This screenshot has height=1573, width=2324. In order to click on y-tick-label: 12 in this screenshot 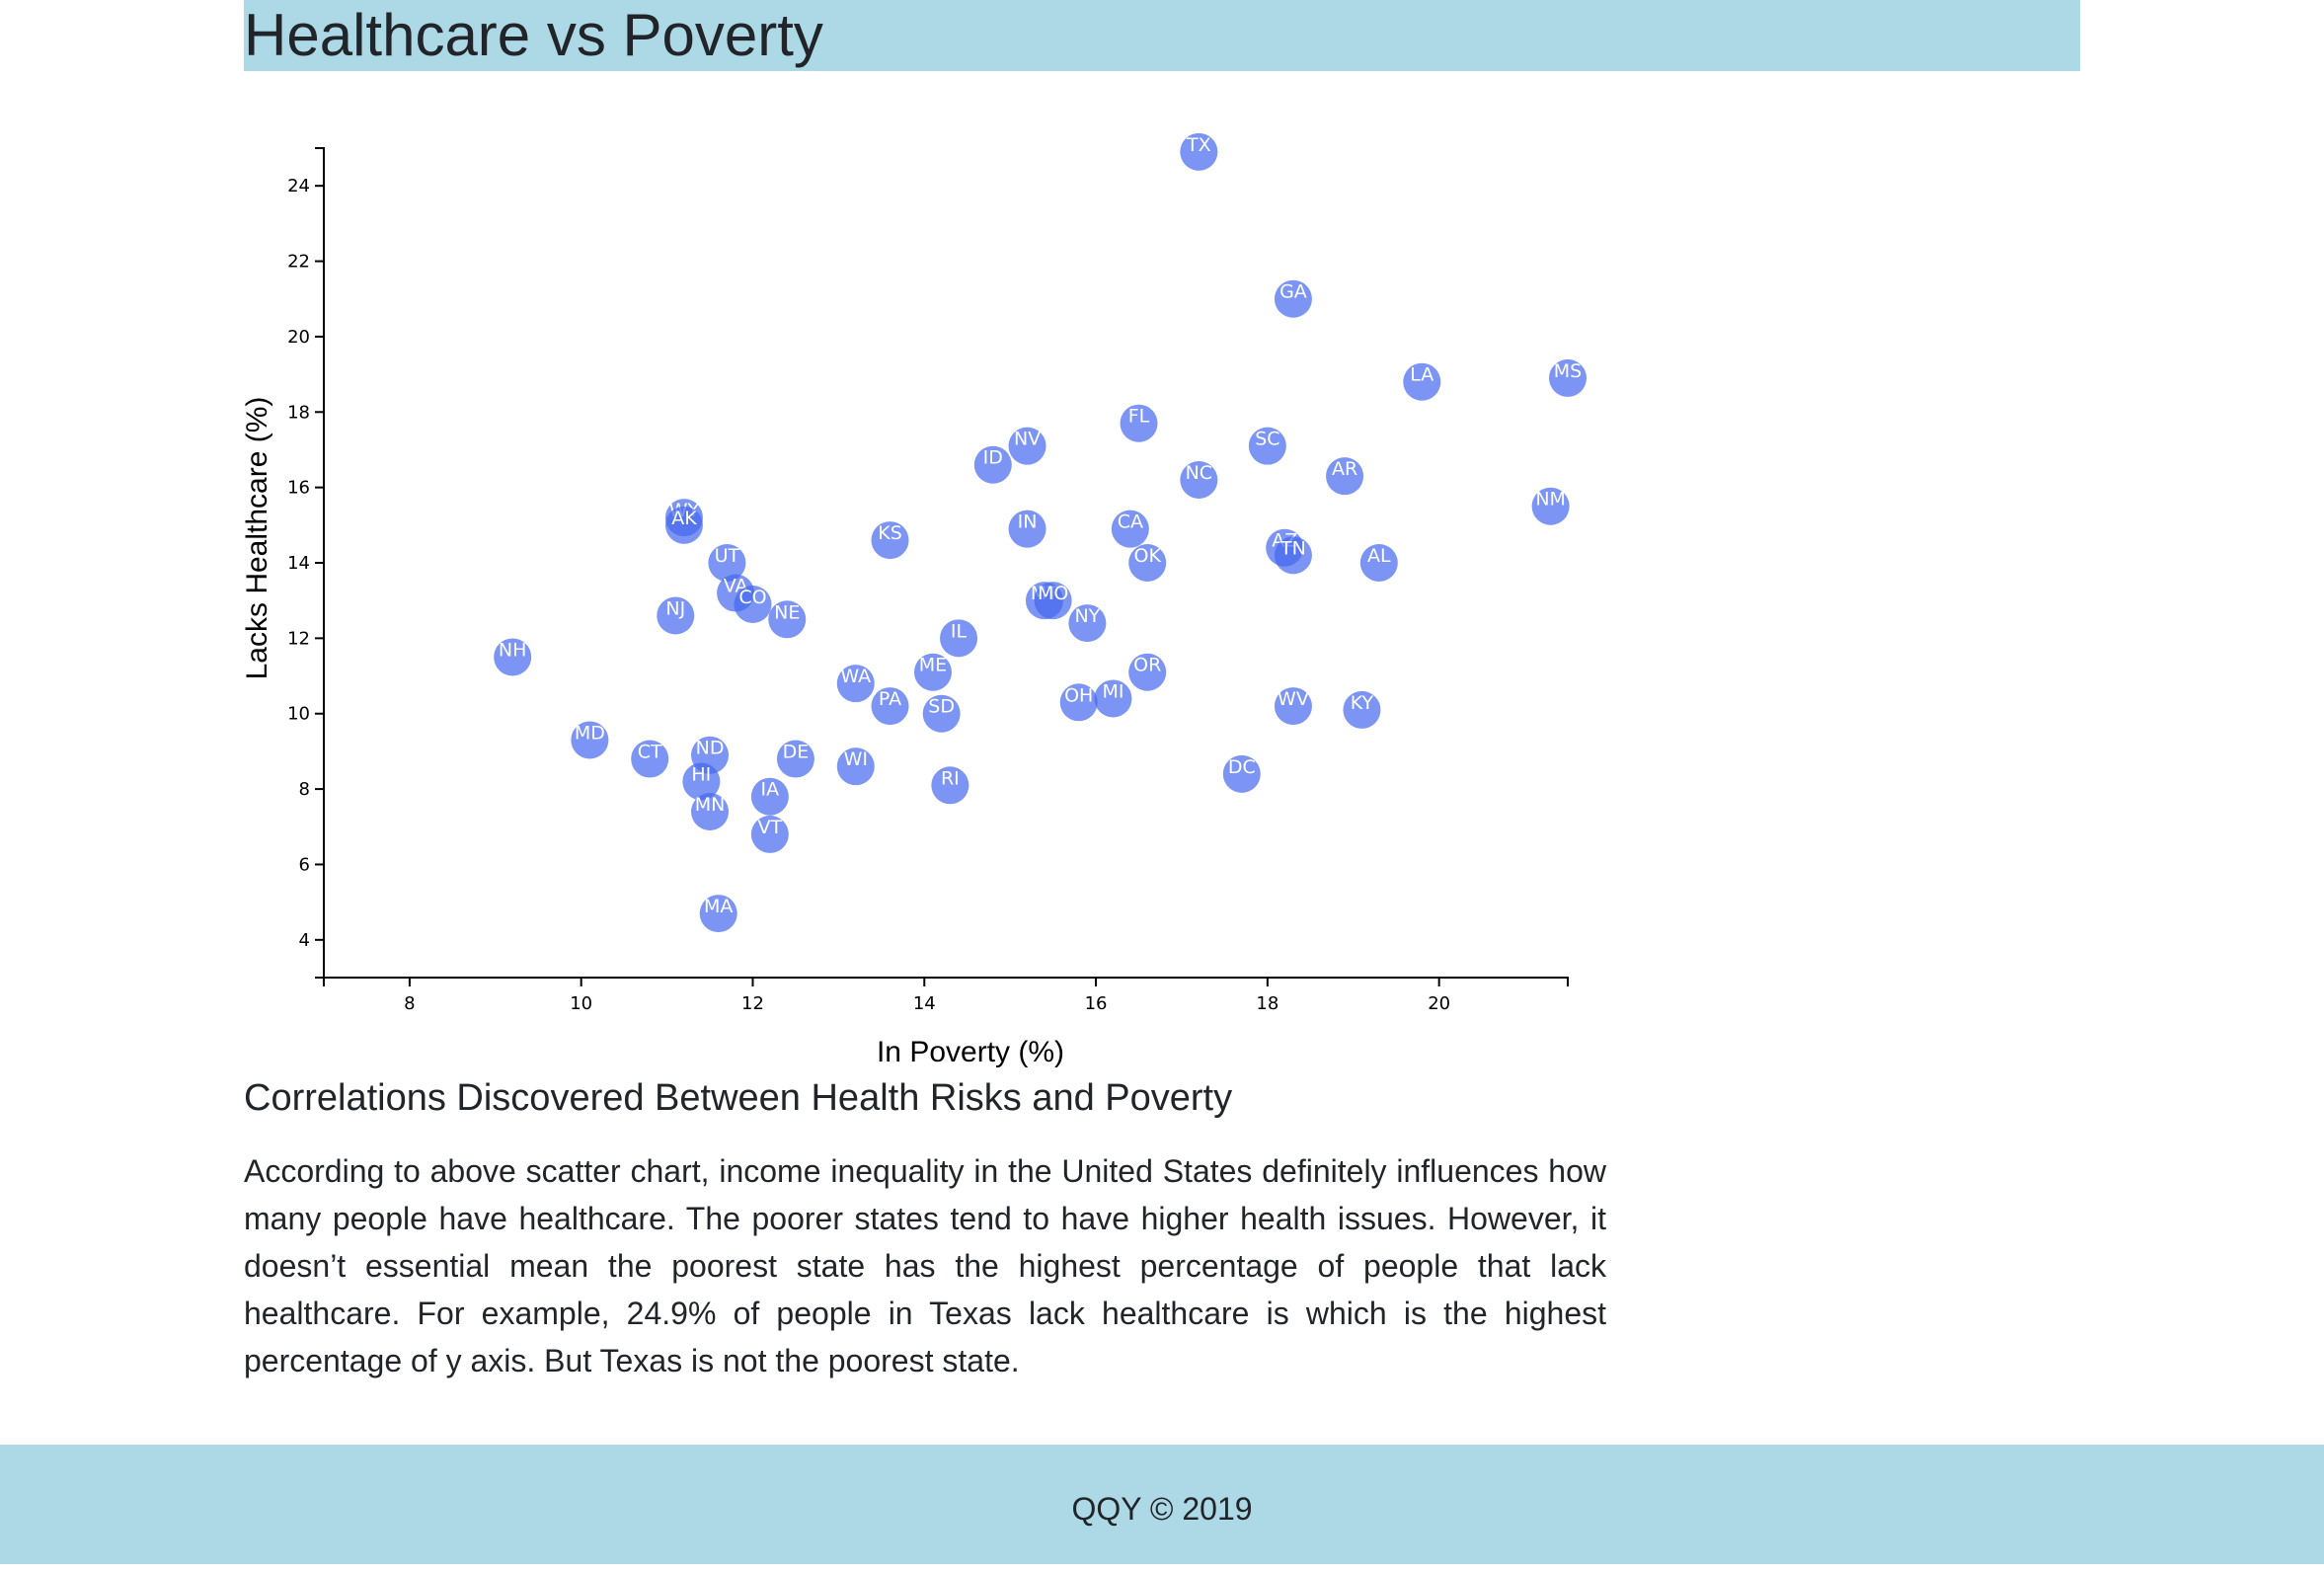, I will do `click(298, 638)`.